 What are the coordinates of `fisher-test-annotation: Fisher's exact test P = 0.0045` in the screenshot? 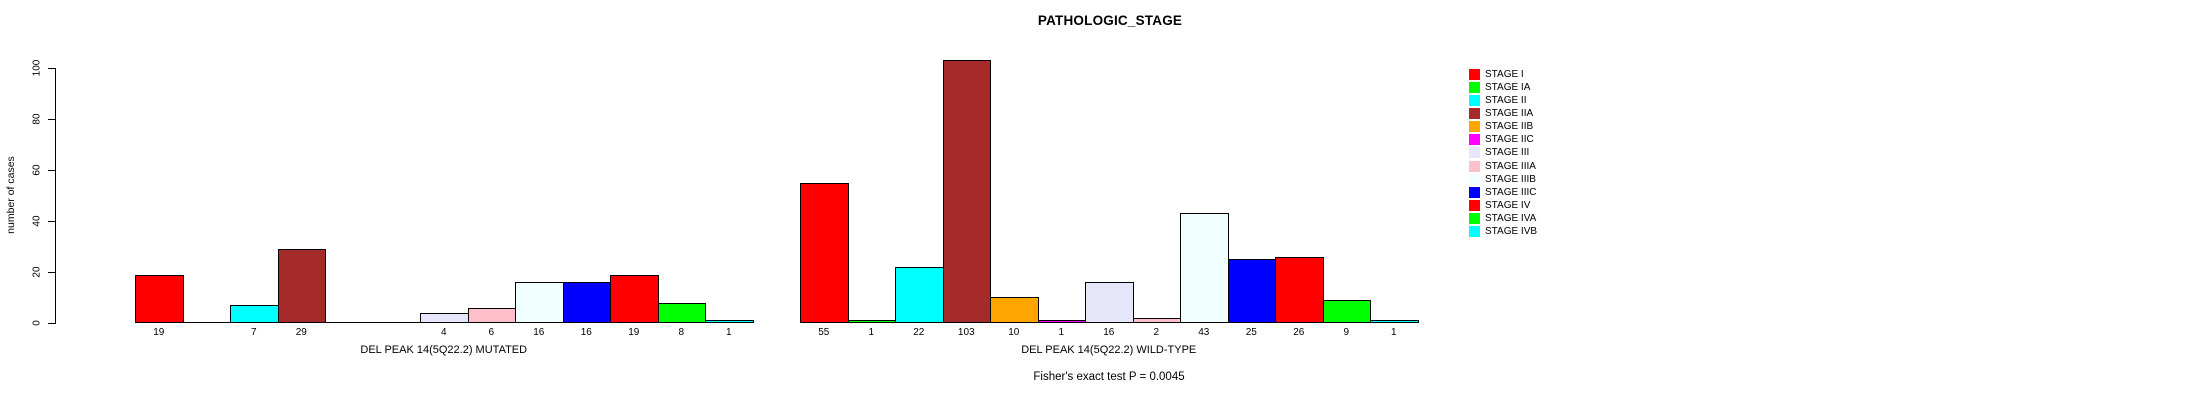 It's located at (1109, 377).